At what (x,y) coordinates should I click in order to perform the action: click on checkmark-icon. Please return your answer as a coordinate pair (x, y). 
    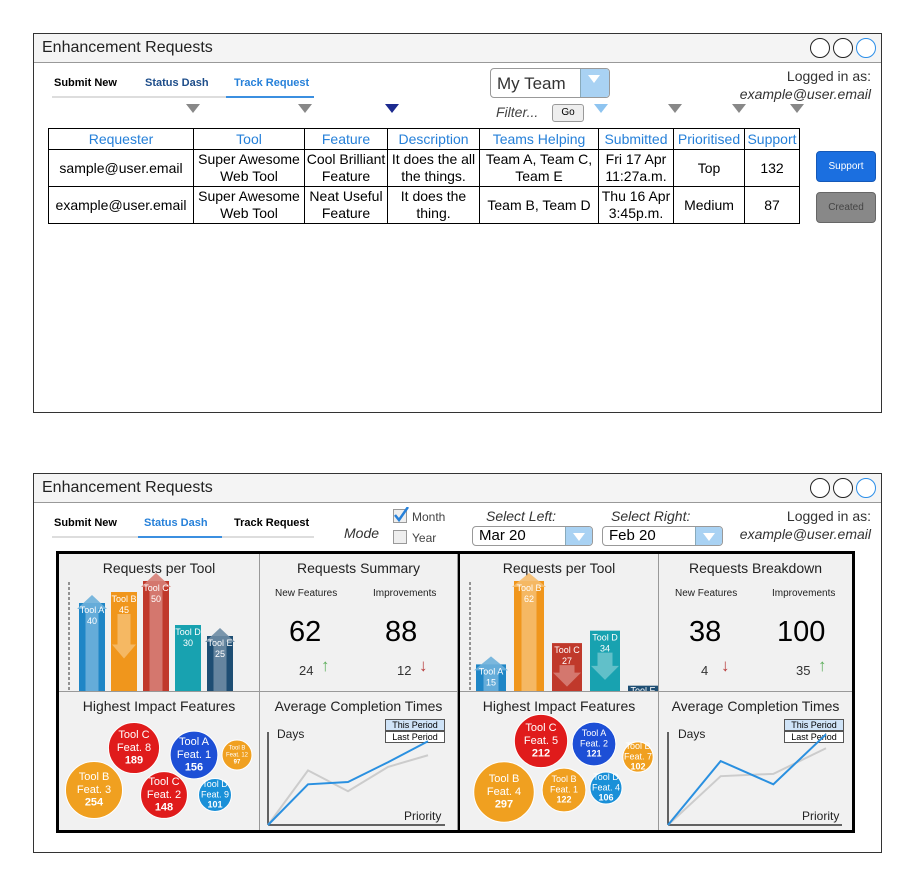
    Looking at the image, I should click on (401, 515).